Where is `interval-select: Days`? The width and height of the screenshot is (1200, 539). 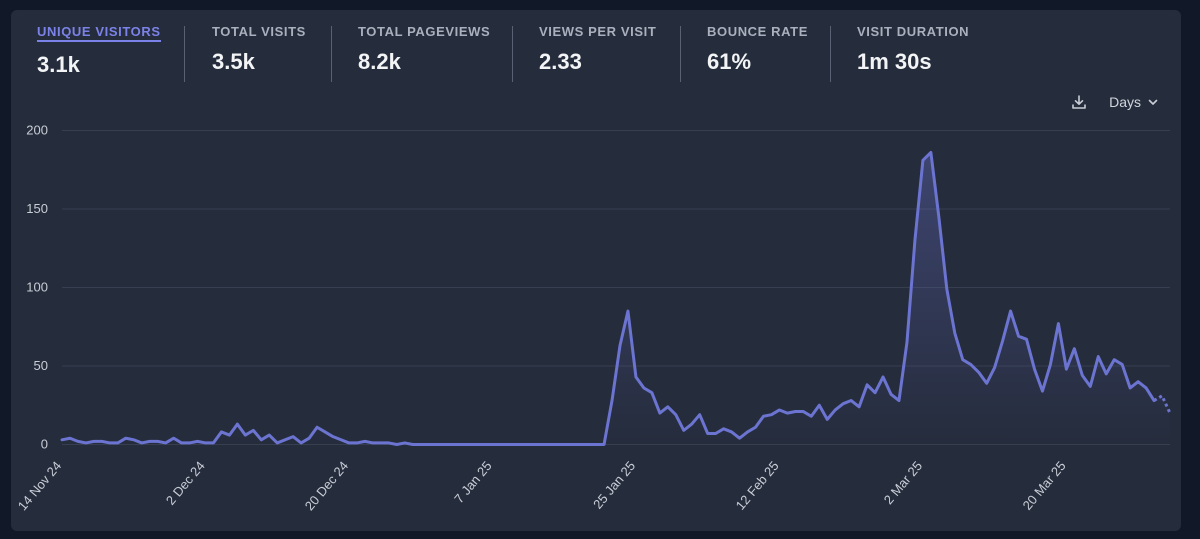
interval-select: Days is located at coordinates (1134, 102).